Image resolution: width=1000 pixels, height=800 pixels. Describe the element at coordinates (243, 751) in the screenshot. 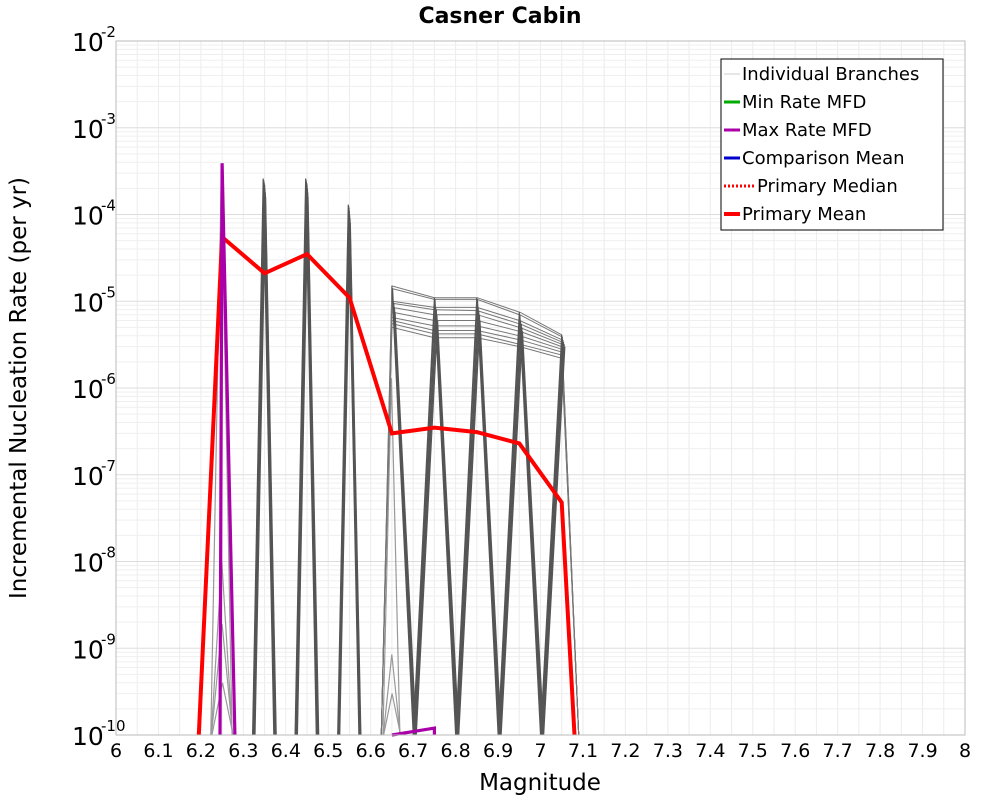

I see `x-tick-label: 6.3` at that location.